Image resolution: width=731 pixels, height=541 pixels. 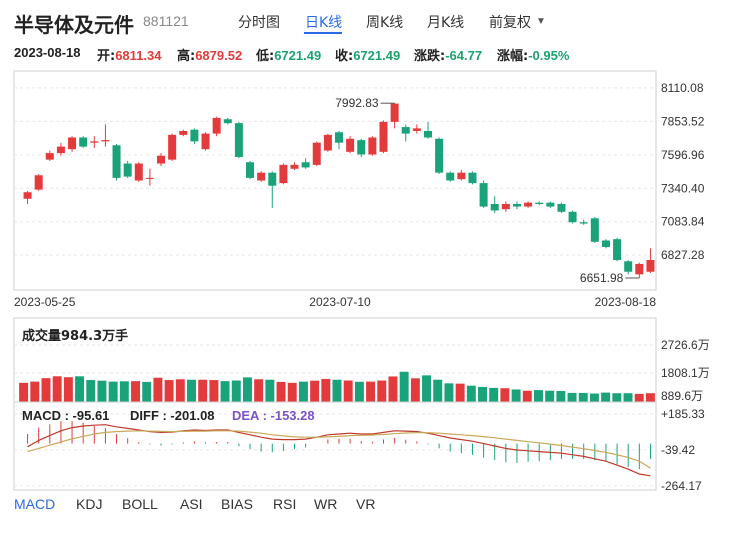 I want to click on volume-title: 成交量984.3万手, so click(x=75, y=336).